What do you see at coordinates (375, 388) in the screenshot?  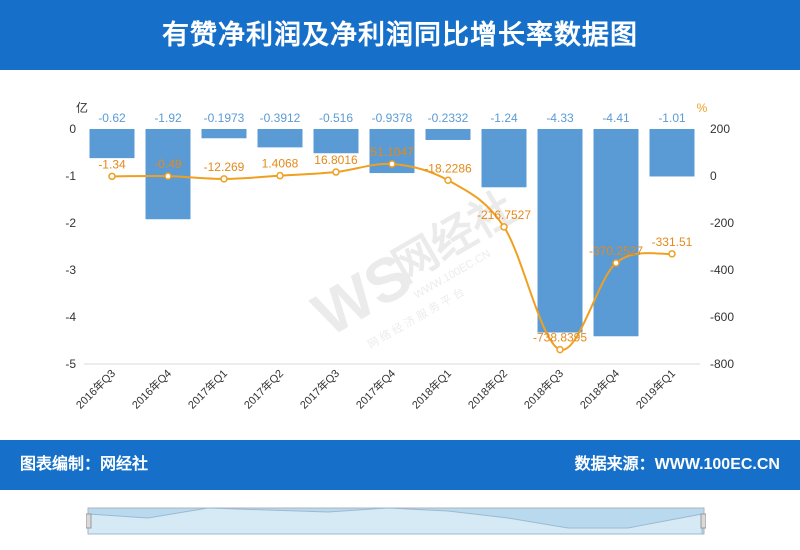 I see `x-tick-label: 2017年Q4` at bounding box center [375, 388].